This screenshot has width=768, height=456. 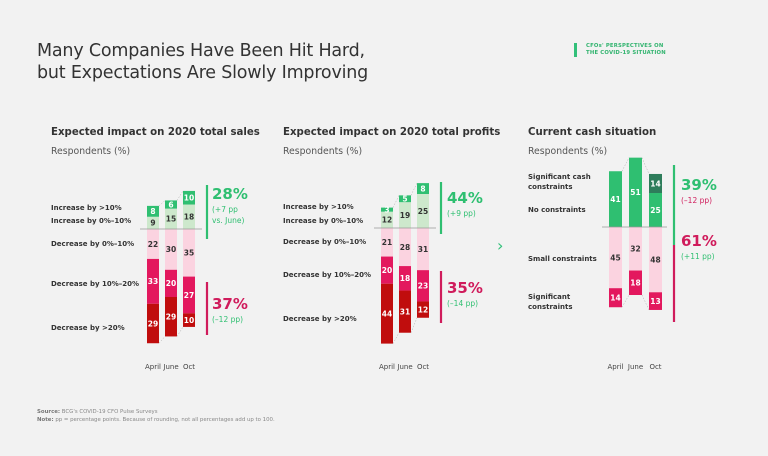 I want to click on x-tick-label: June, so click(x=404, y=367).